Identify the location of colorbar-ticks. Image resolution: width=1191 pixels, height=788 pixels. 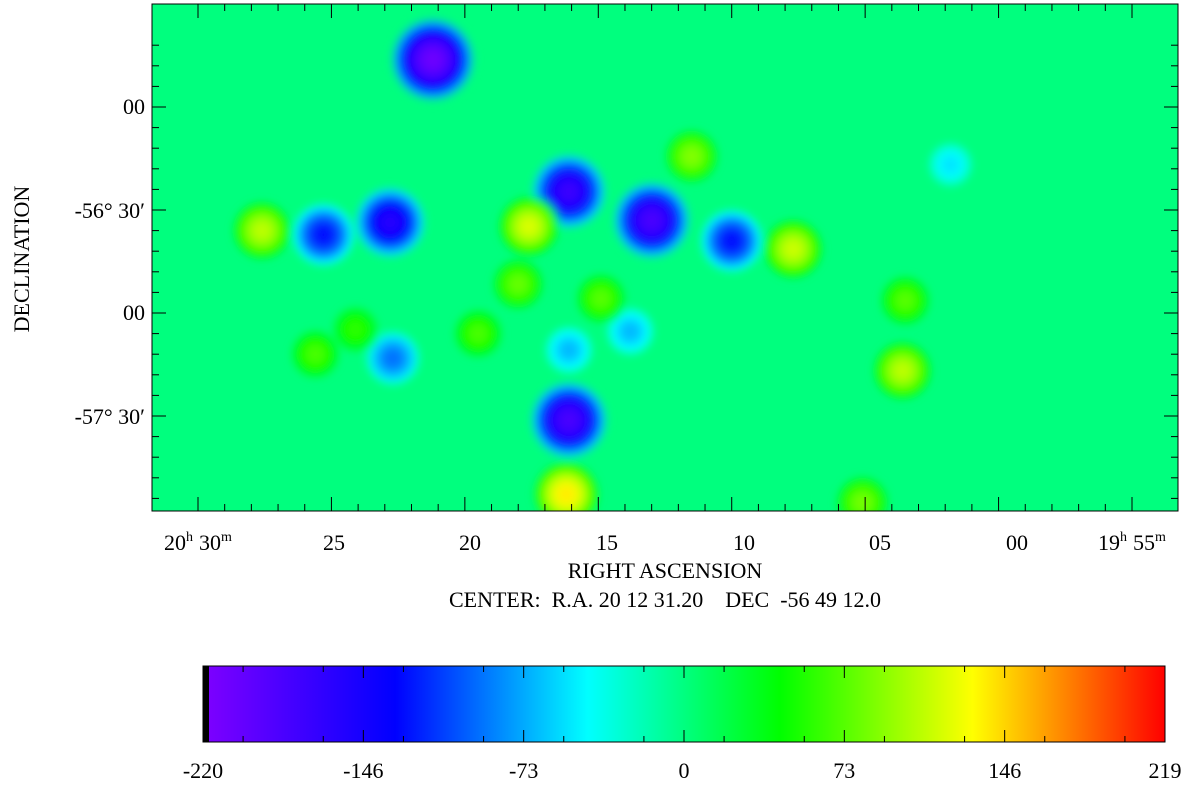
(684, 704).